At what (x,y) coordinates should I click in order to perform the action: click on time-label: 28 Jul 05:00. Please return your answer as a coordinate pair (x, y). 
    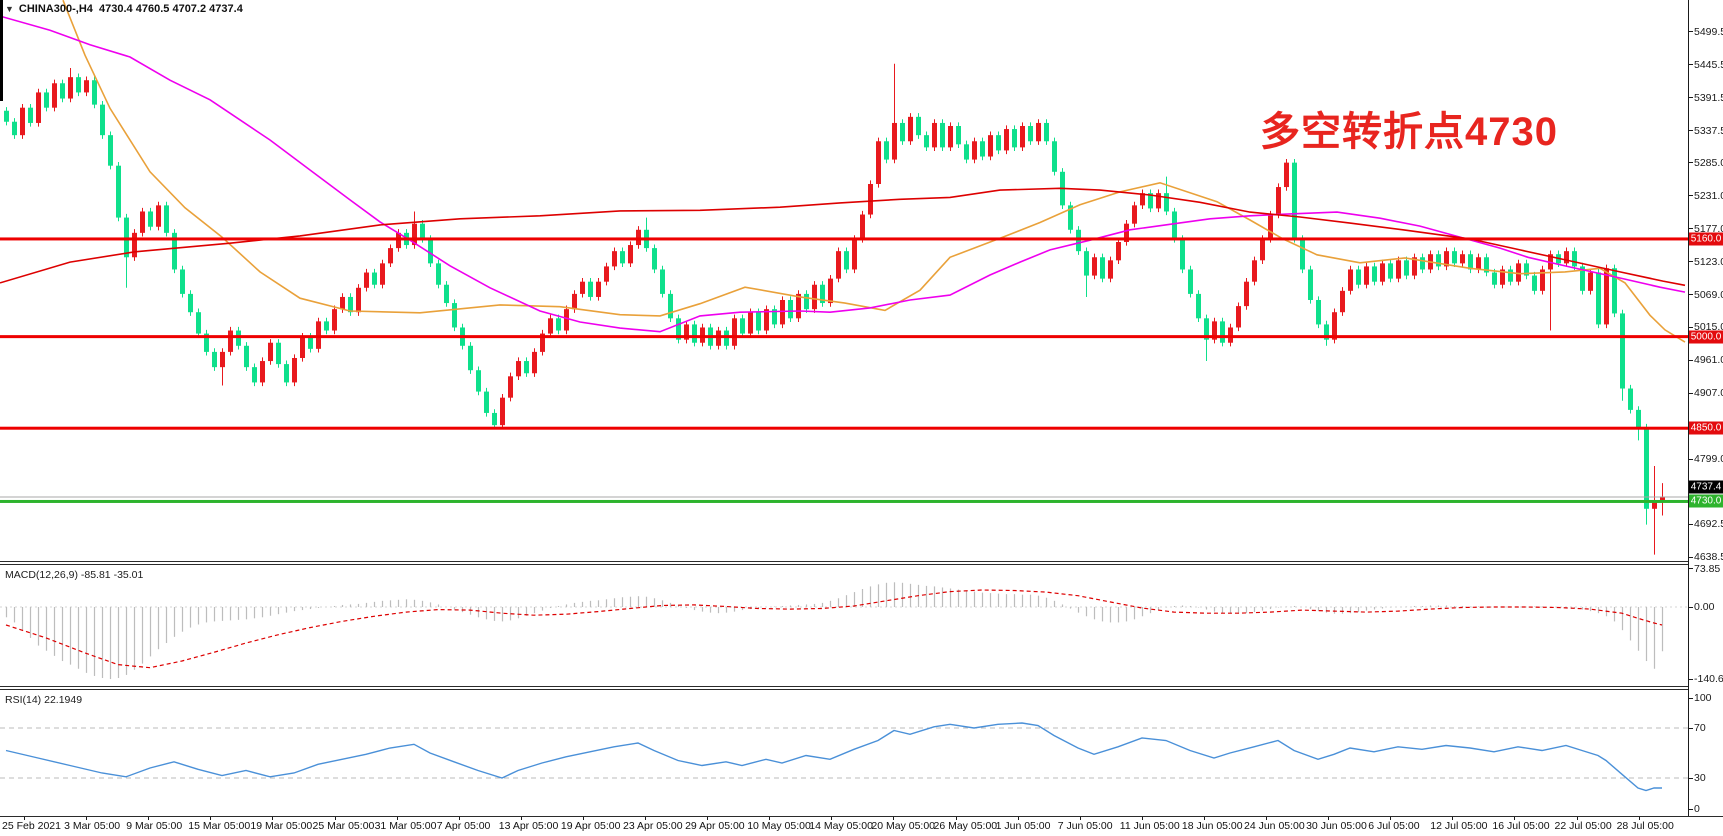
    Looking at the image, I should click on (1645, 826).